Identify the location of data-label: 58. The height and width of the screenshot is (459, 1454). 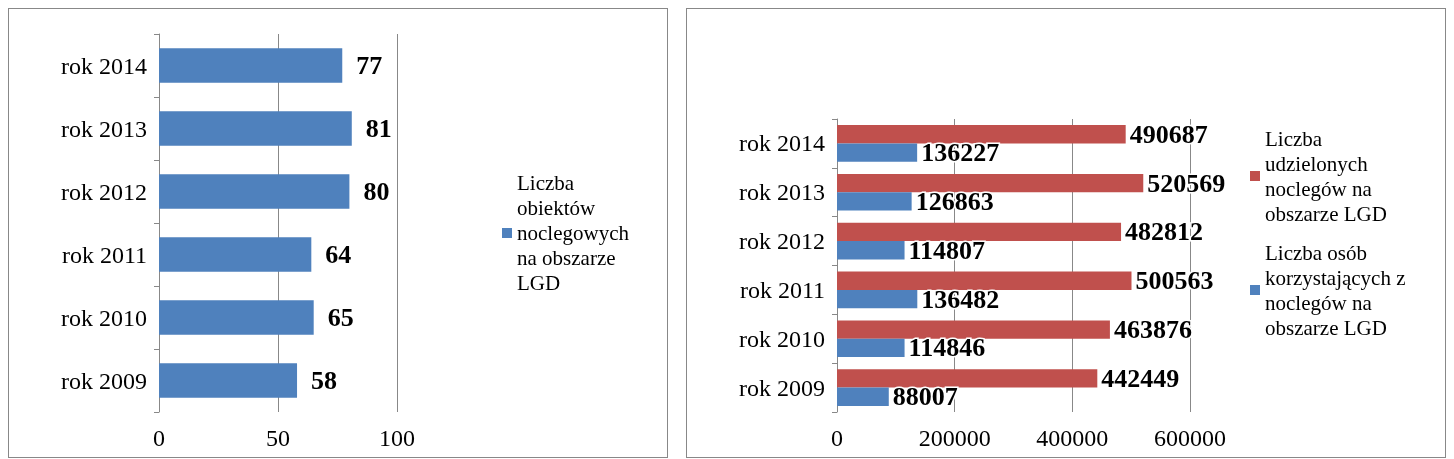
(324, 380).